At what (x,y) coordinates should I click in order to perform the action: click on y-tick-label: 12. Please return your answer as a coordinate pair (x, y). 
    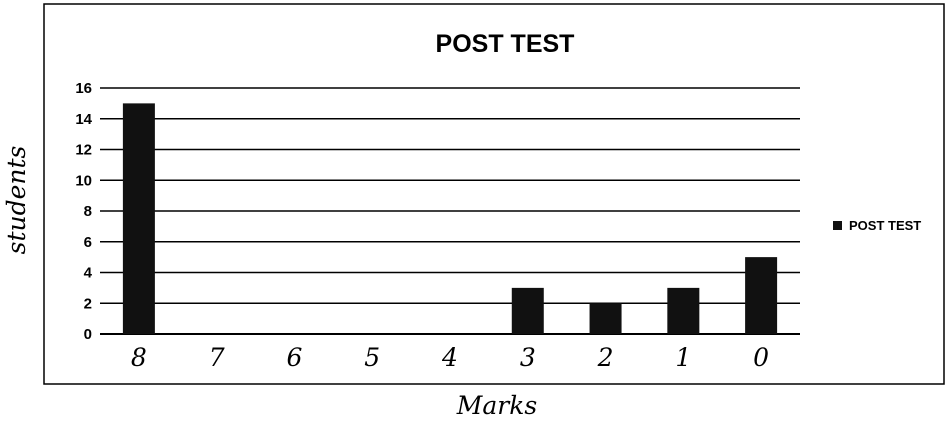
    Looking at the image, I should click on (83, 150).